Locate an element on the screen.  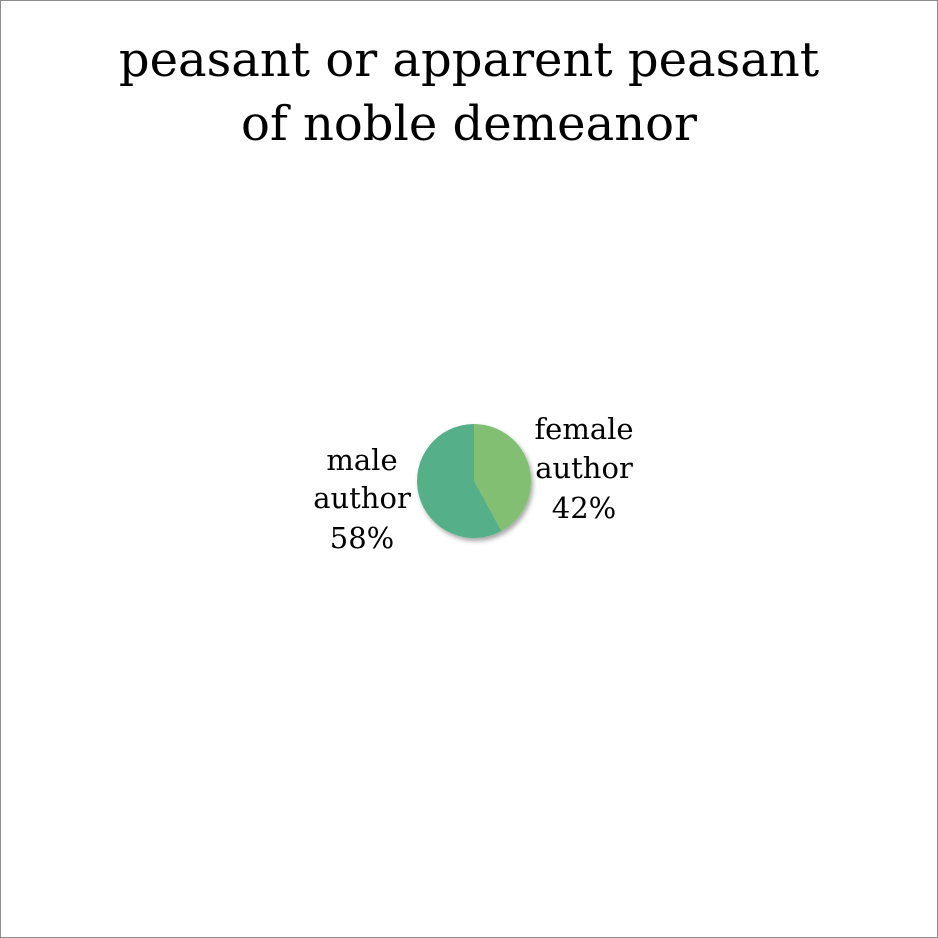
data-label-female-author: female author 42% is located at coordinates (583, 468).